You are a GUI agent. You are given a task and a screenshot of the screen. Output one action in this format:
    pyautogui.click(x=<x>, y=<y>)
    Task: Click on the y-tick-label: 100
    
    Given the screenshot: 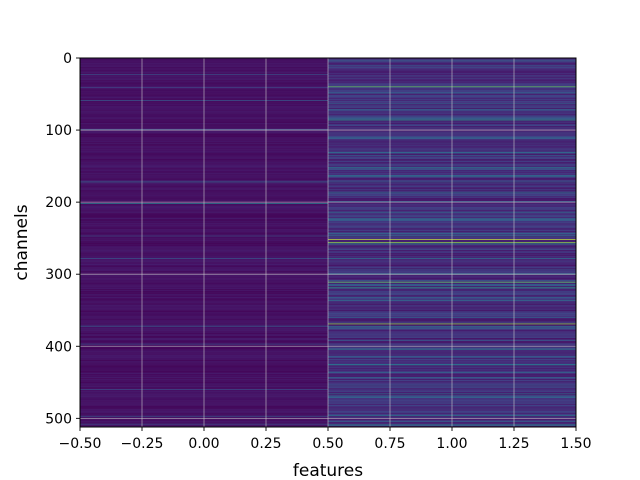 What is the action you would take?
    pyautogui.click(x=58, y=131)
    